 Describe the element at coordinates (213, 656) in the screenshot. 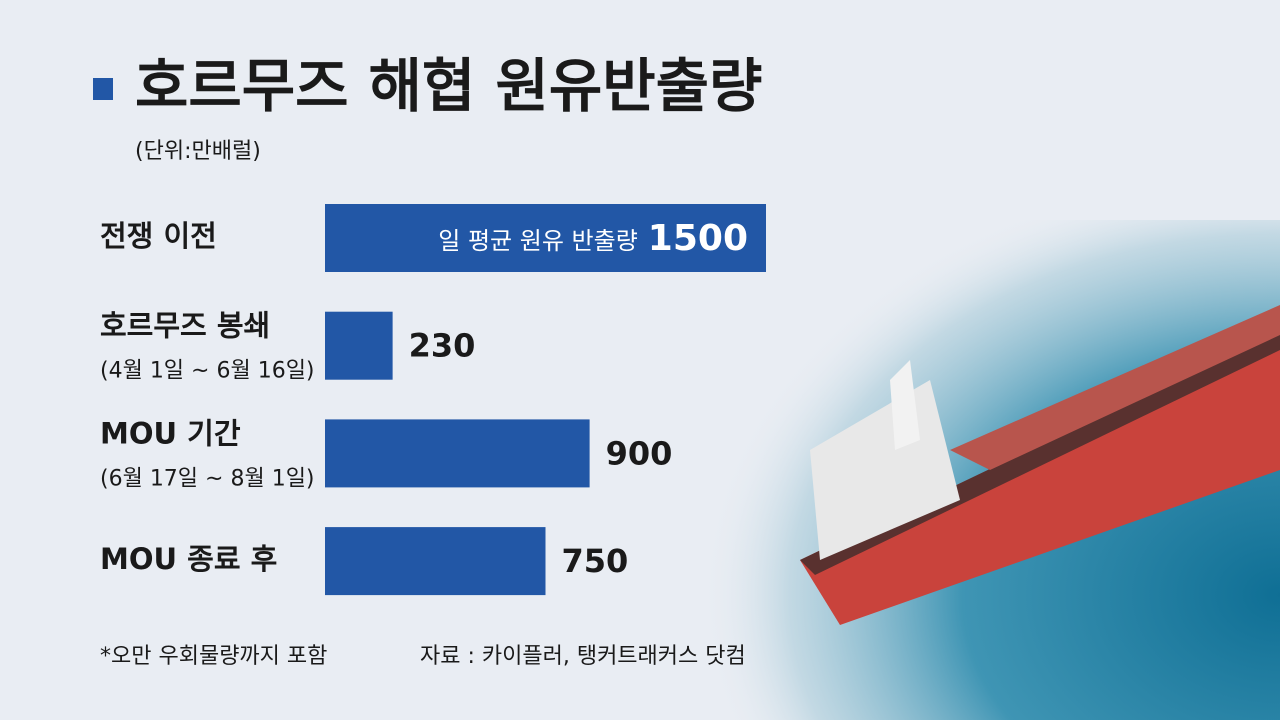

I see `footnote: *오만 우회물량까지 포함` at that location.